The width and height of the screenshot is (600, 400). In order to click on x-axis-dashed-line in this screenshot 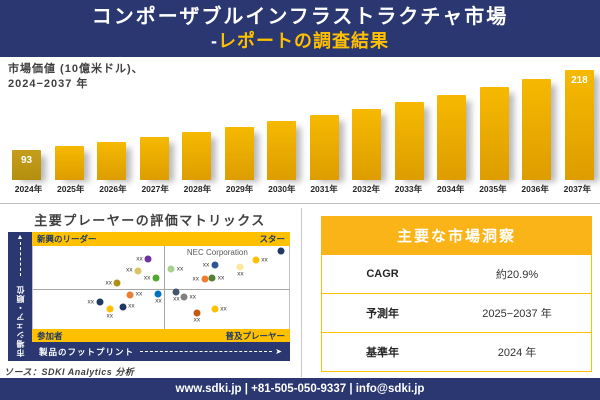, I will do `click(206, 351)`.